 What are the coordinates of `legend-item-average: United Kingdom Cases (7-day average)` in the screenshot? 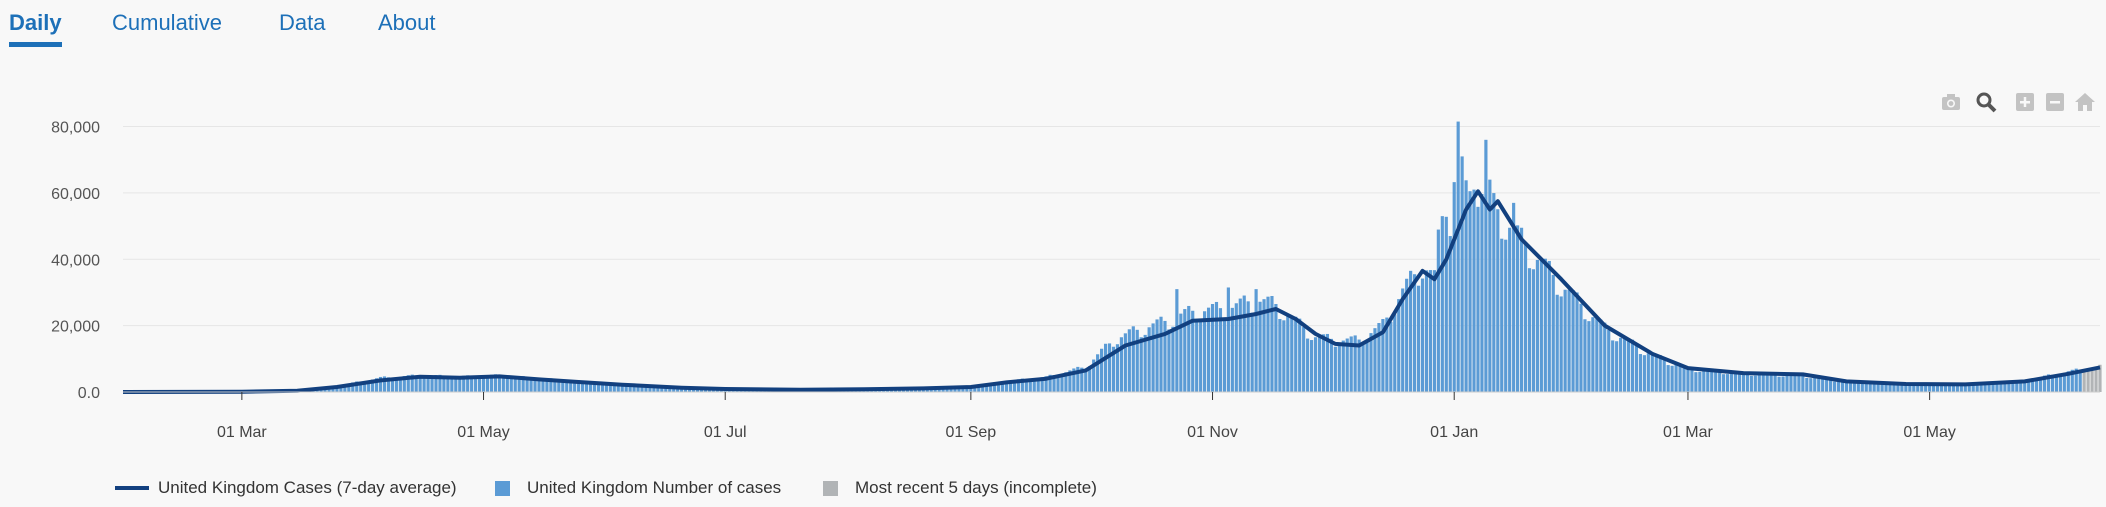 It's located at (286, 488).